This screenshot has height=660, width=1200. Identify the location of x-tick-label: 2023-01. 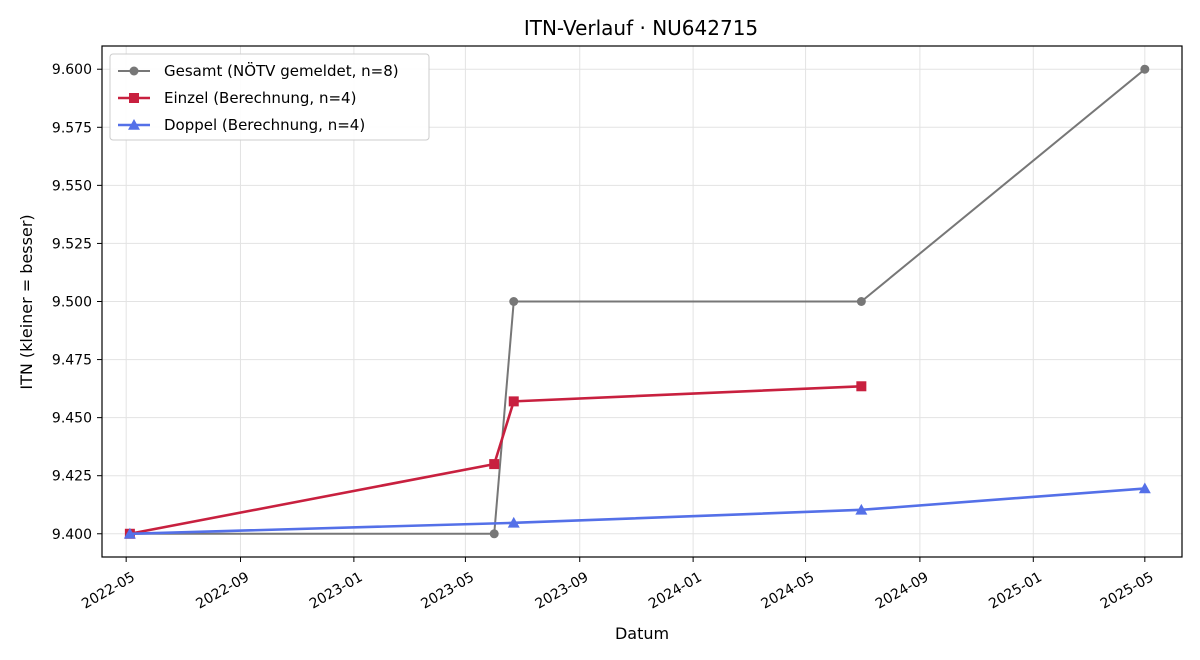
(336, 590).